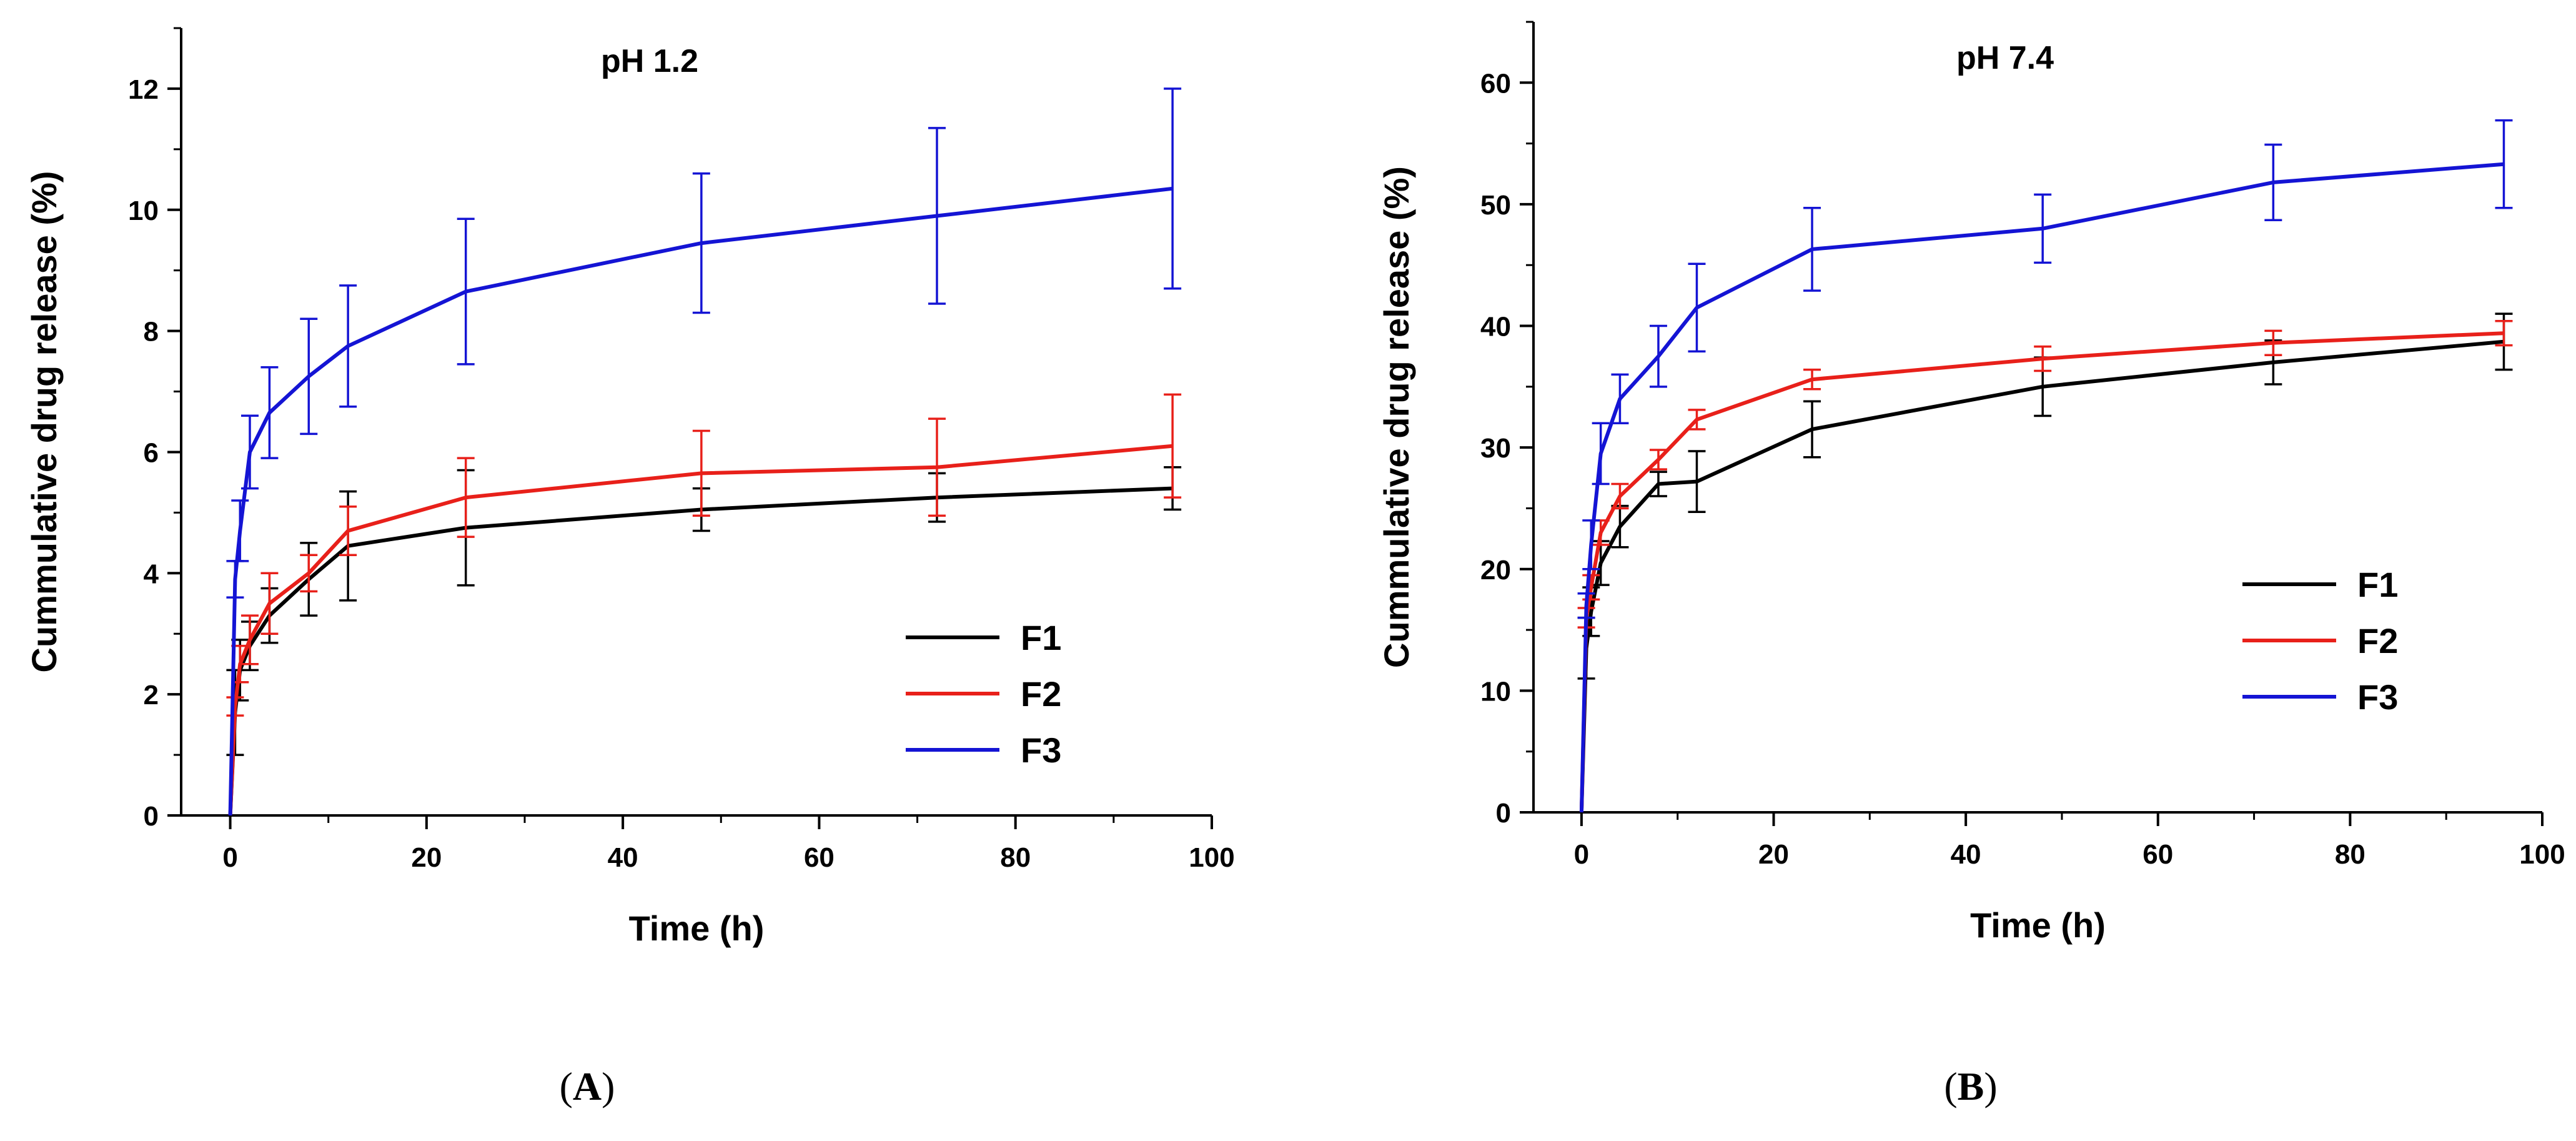 This screenshot has height=1141, width=2576. I want to click on panel-label-b: (B), so click(1970, 1086).